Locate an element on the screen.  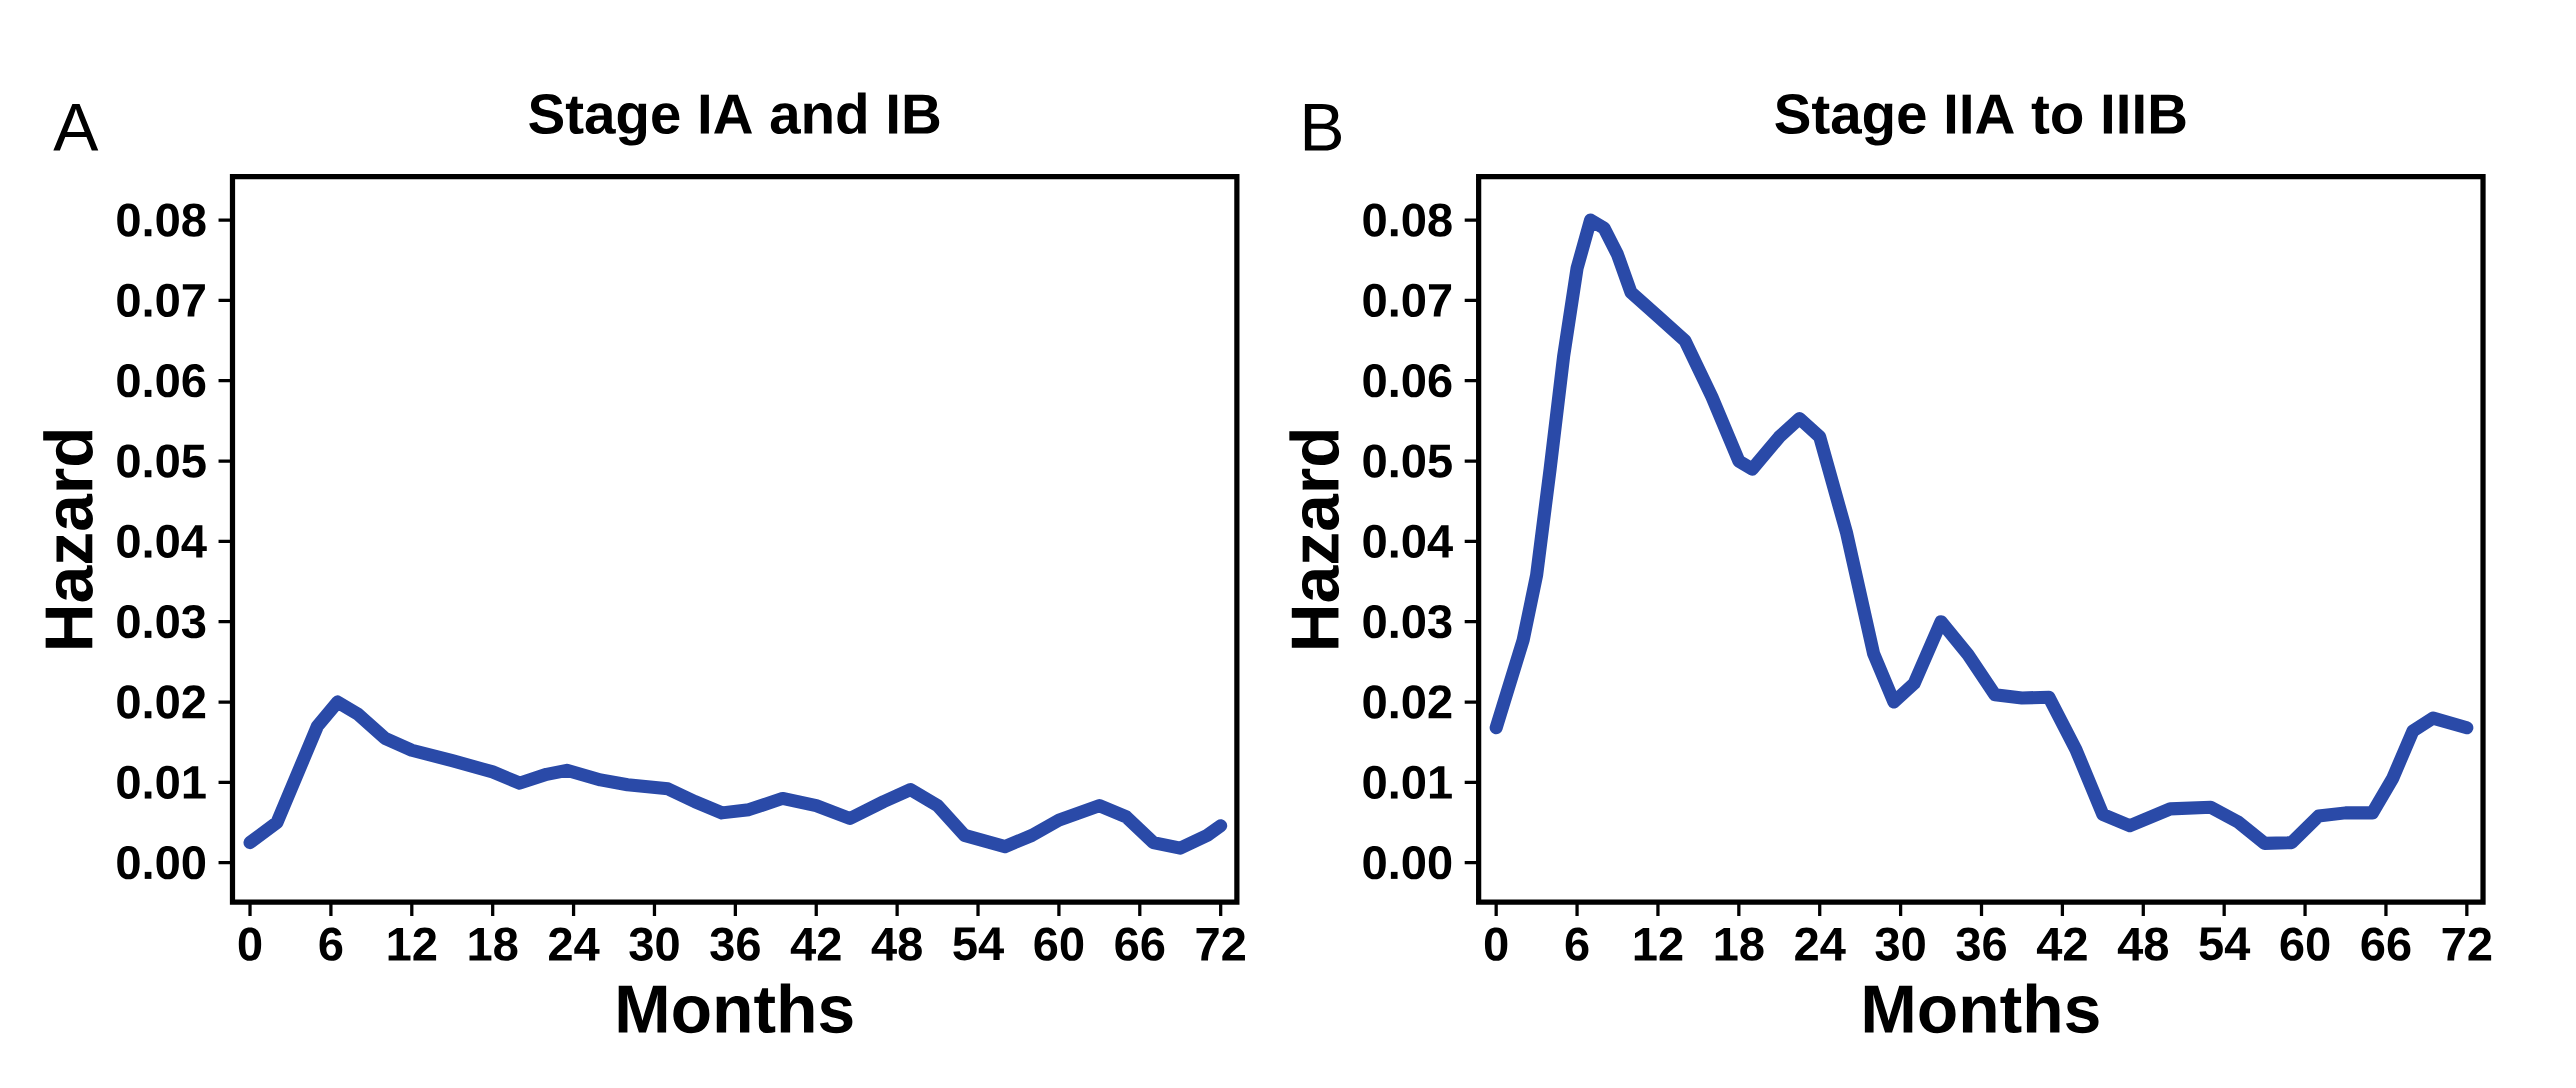
chart-title: Stage IIA to IIIB is located at coordinates (1980, 120).